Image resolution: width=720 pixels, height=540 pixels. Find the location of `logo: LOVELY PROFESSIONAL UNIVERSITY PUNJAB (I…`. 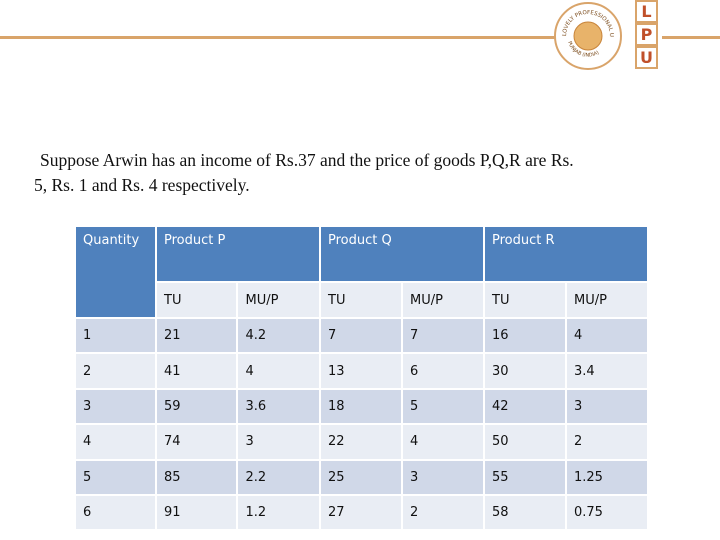

logo: LOVELY PROFESSIONAL UNIVERSITY PUNJAB (I… is located at coordinates (605, 35).